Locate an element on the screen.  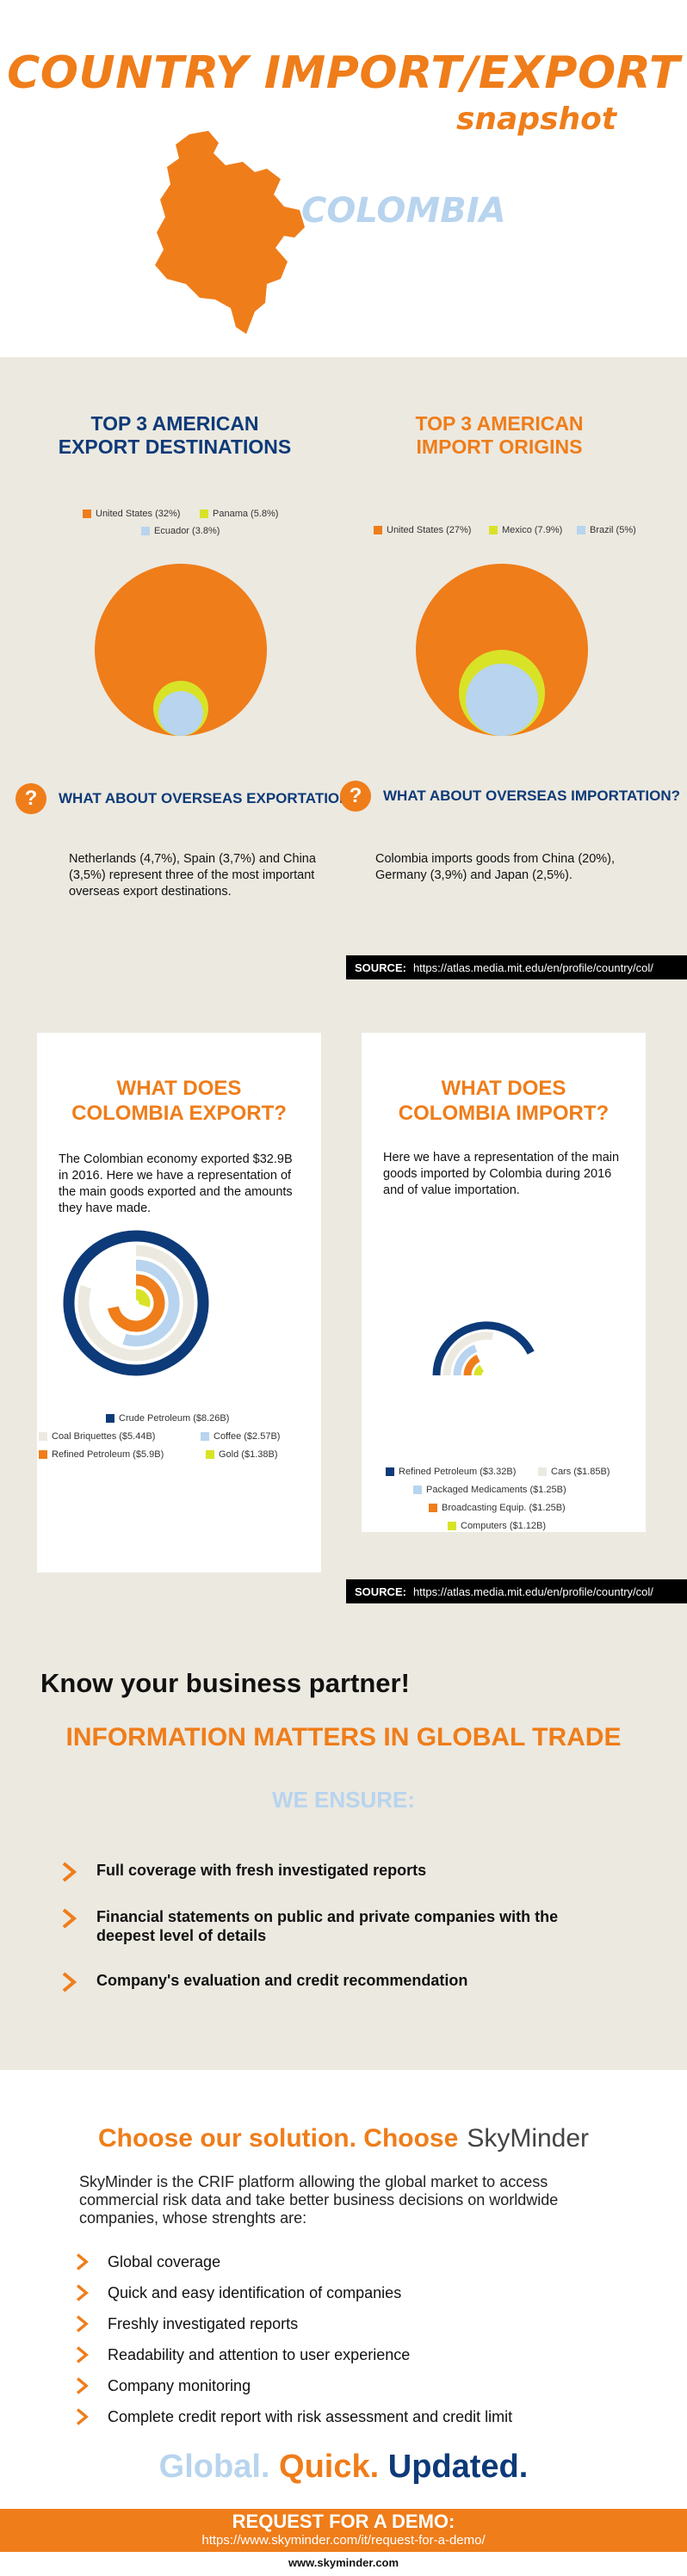
export-radial-chart is located at coordinates (136, 1303).